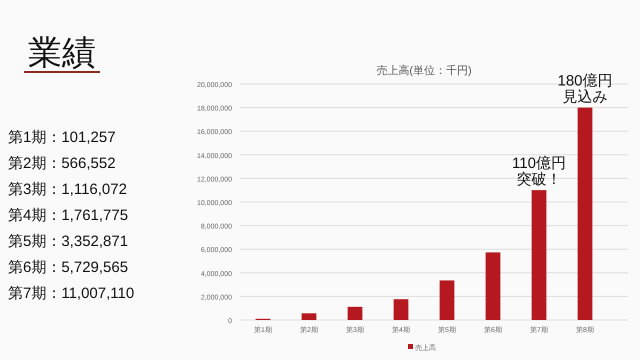 This screenshot has width=640, height=360. Describe the element at coordinates (585, 97) in the screenshot. I see `annotation: 見込み` at that location.